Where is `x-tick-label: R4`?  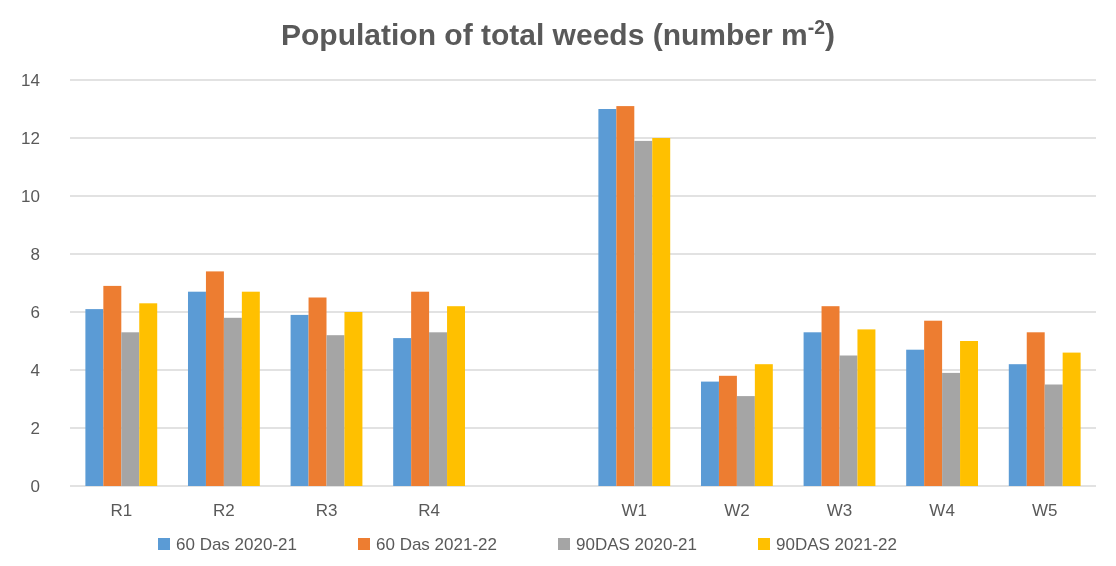 x-tick-label: R4 is located at coordinates (429, 510).